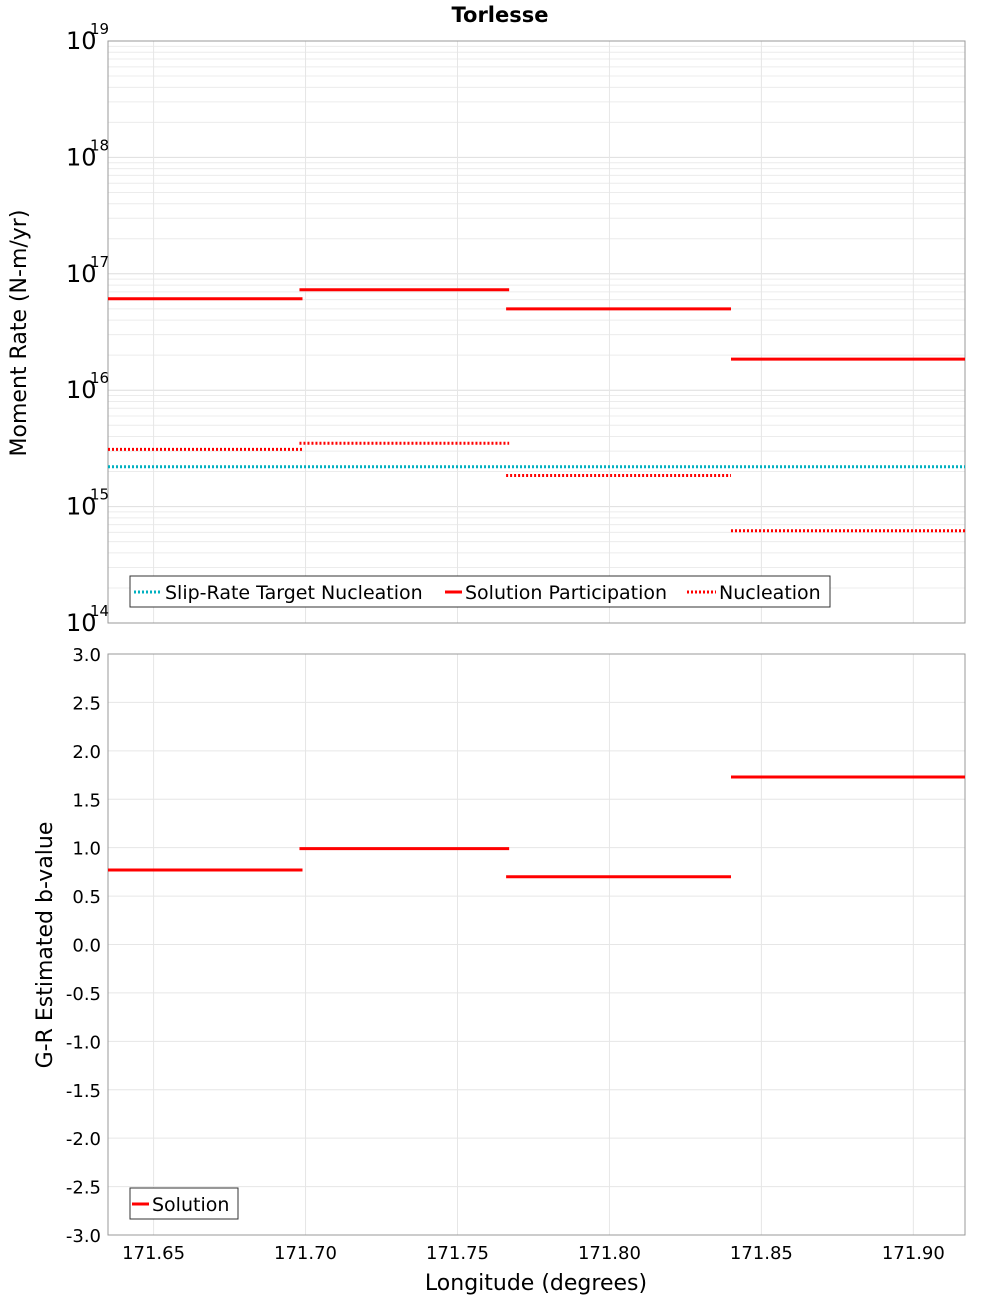  Describe the element at coordinates (305, 1253) in the screenshot. I see `x-tick-label: 171.70` at that location.